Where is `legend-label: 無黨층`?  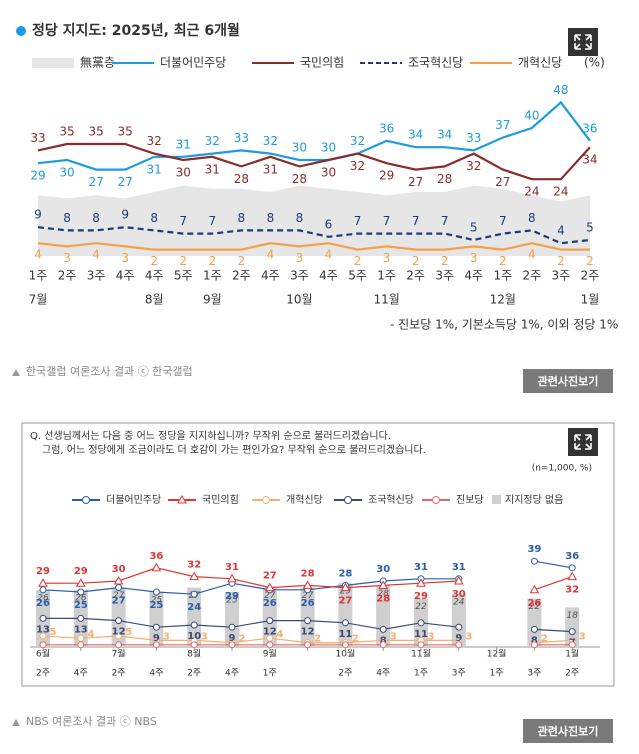
legend-label: 無黨층 is located at coordinates (97, 62).